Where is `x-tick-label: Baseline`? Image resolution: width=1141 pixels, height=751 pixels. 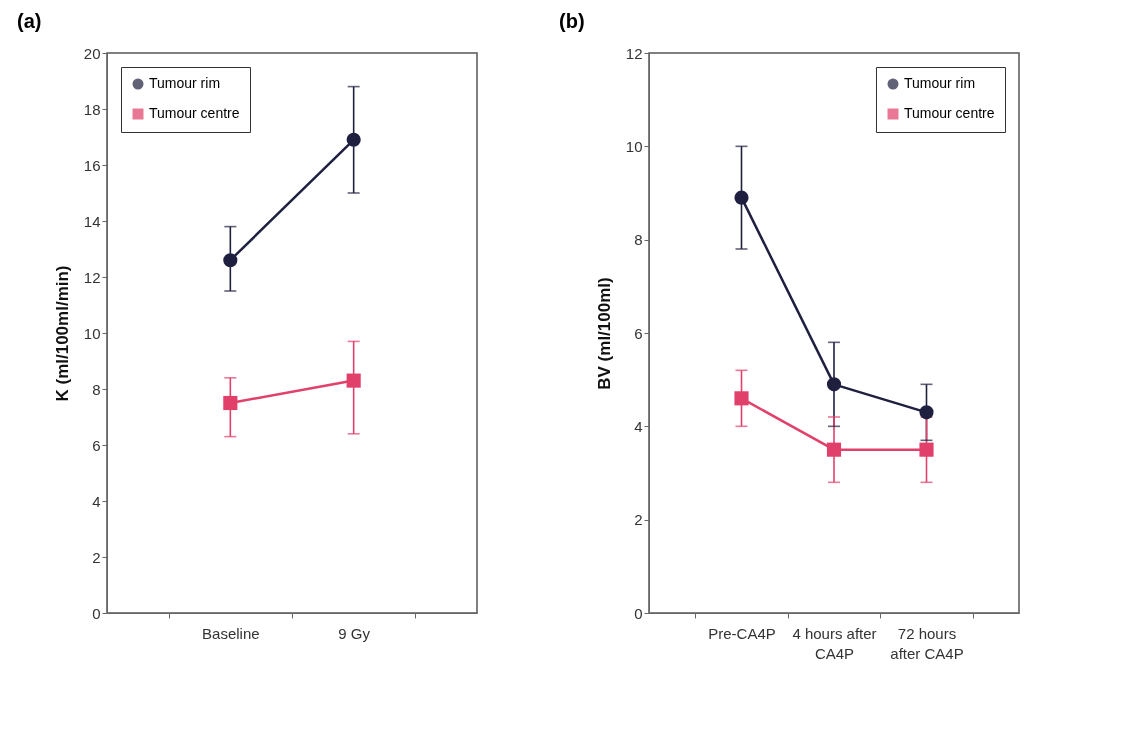
x-tick-label: Baseline is located at coordinates (231, 633).